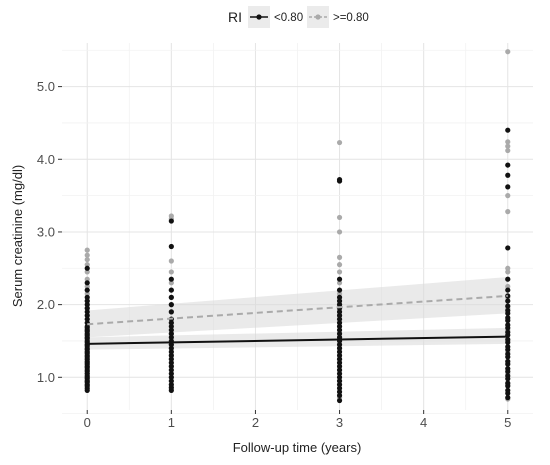 The height and width of the screenshot is (465, 550). I want to click on x-tick-label: 3, so click(339, 422).